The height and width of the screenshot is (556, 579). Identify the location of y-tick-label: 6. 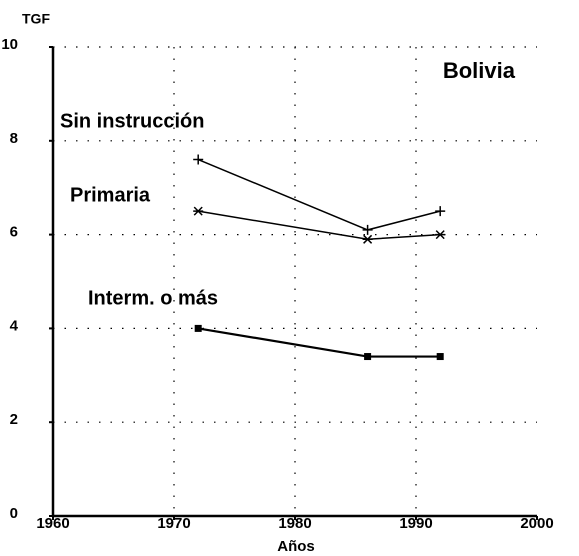
(14, 232).